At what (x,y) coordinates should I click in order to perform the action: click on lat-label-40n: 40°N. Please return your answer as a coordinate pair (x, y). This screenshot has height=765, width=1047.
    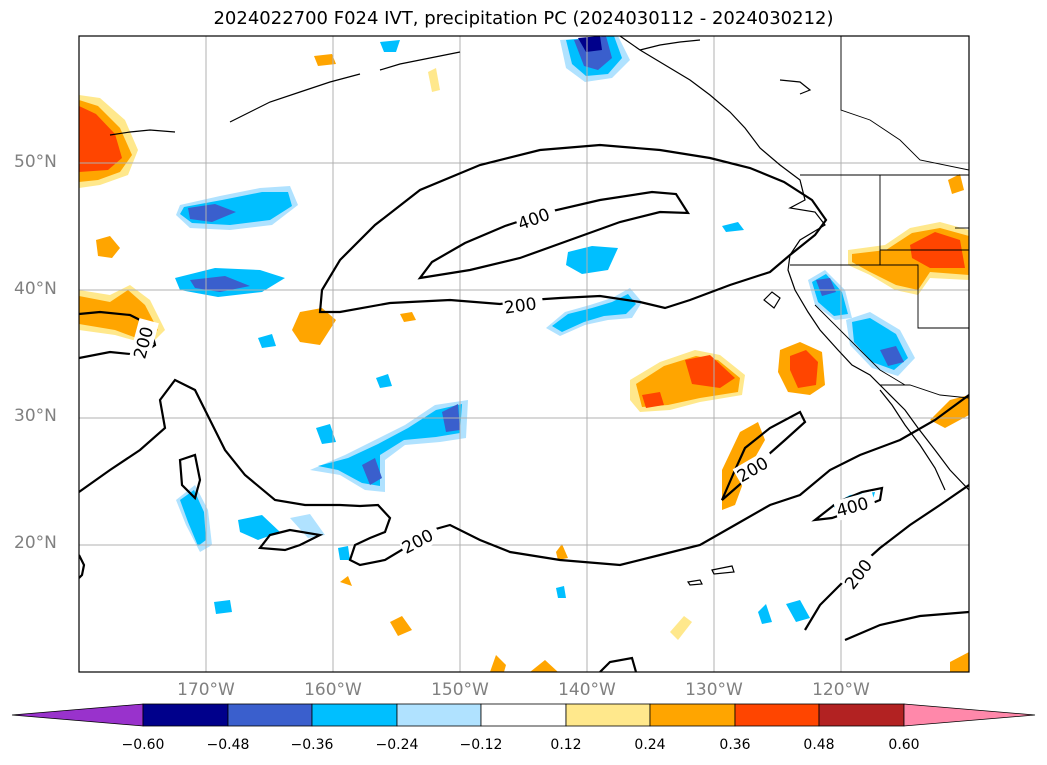
    Looking at the image, I should click on (35, 289).